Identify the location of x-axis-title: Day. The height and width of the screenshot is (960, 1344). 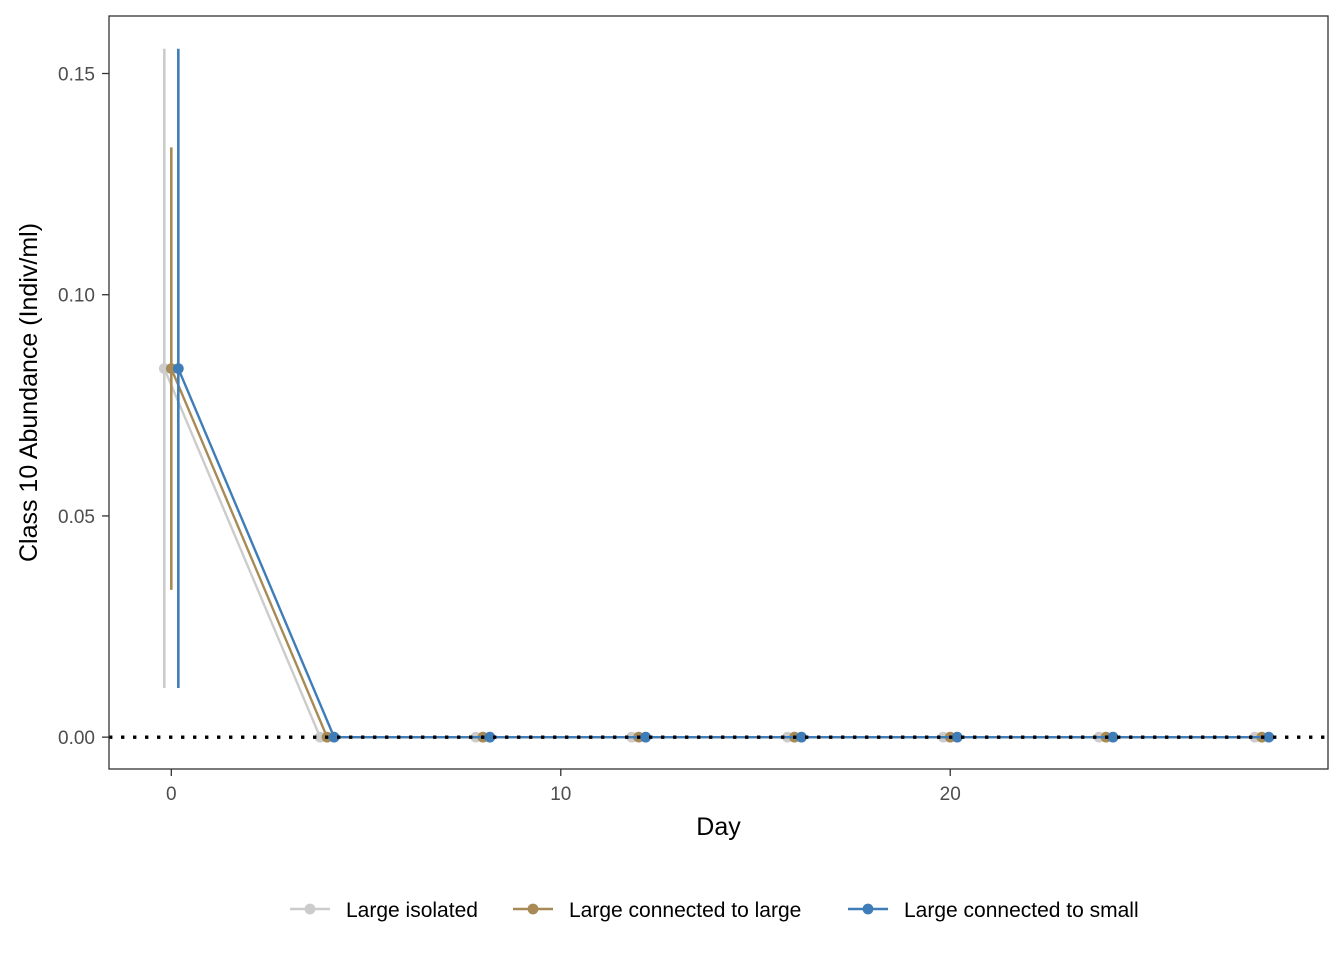
(718, 827).